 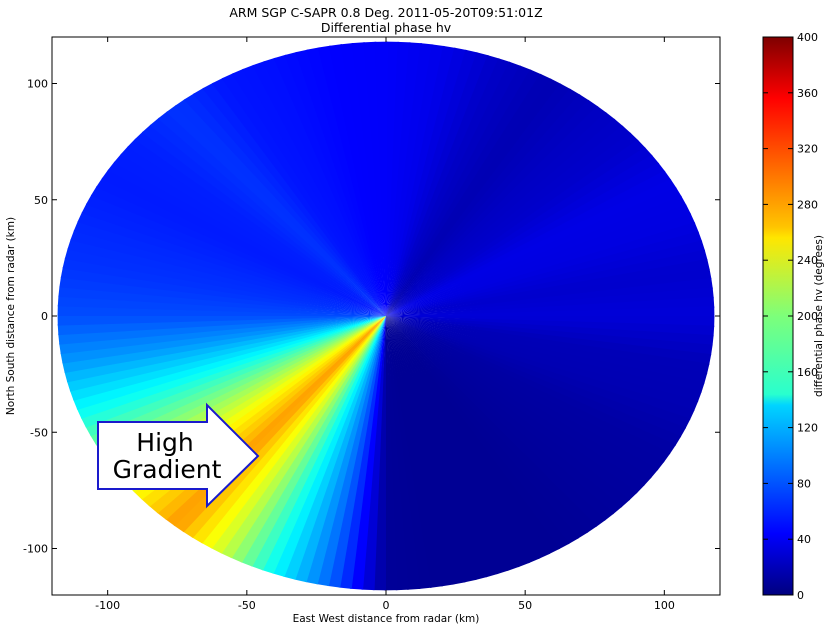 What do you see at coordinates (804, 539) in the screenshot?
I see `colorbar-tick-label: 40` at bounding box center [804, 539].